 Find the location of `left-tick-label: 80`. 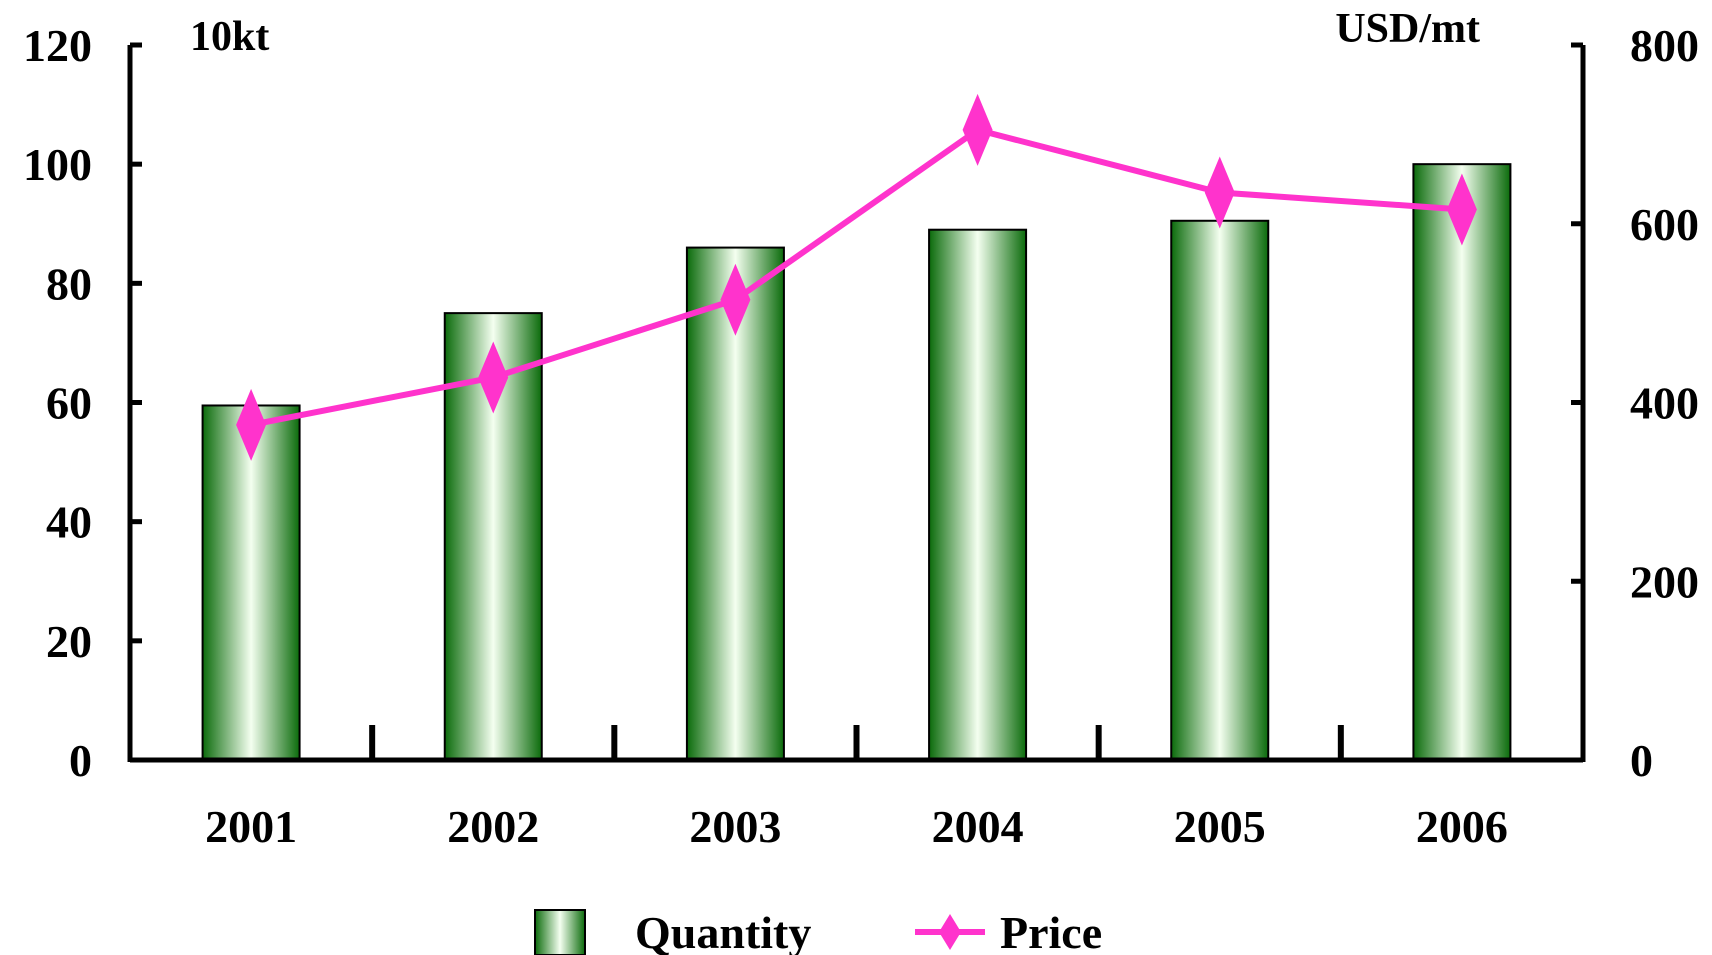

left-tick-label: 80 is located at coordinates (69, 283).